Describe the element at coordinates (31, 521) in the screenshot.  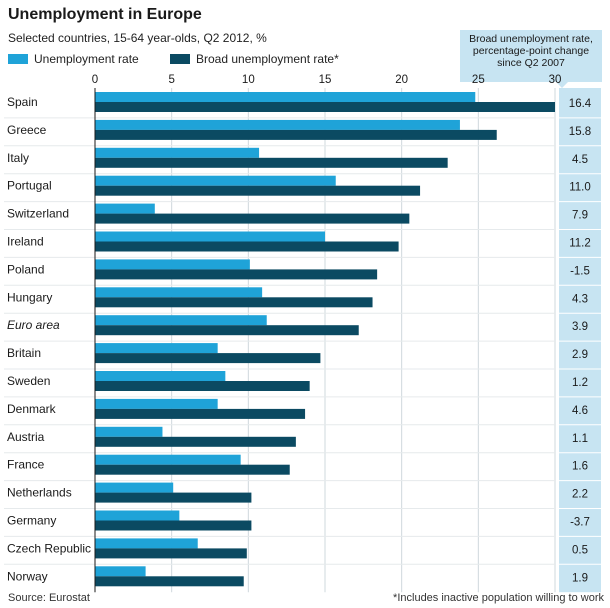
I see `category-label-germany: Germany` at that location.